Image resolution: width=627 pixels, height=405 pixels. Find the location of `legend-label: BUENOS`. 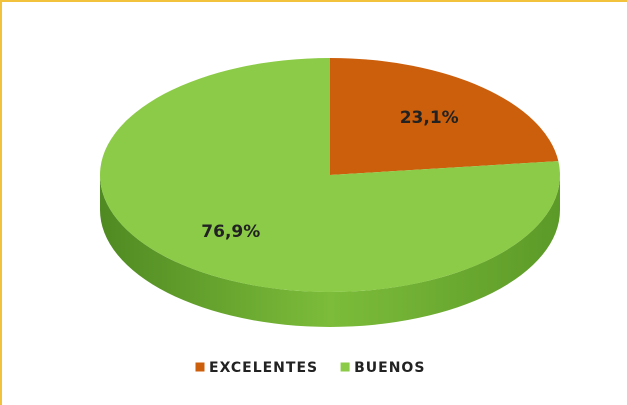

legend-label: BUENOS is located at coordinates (389, 368).